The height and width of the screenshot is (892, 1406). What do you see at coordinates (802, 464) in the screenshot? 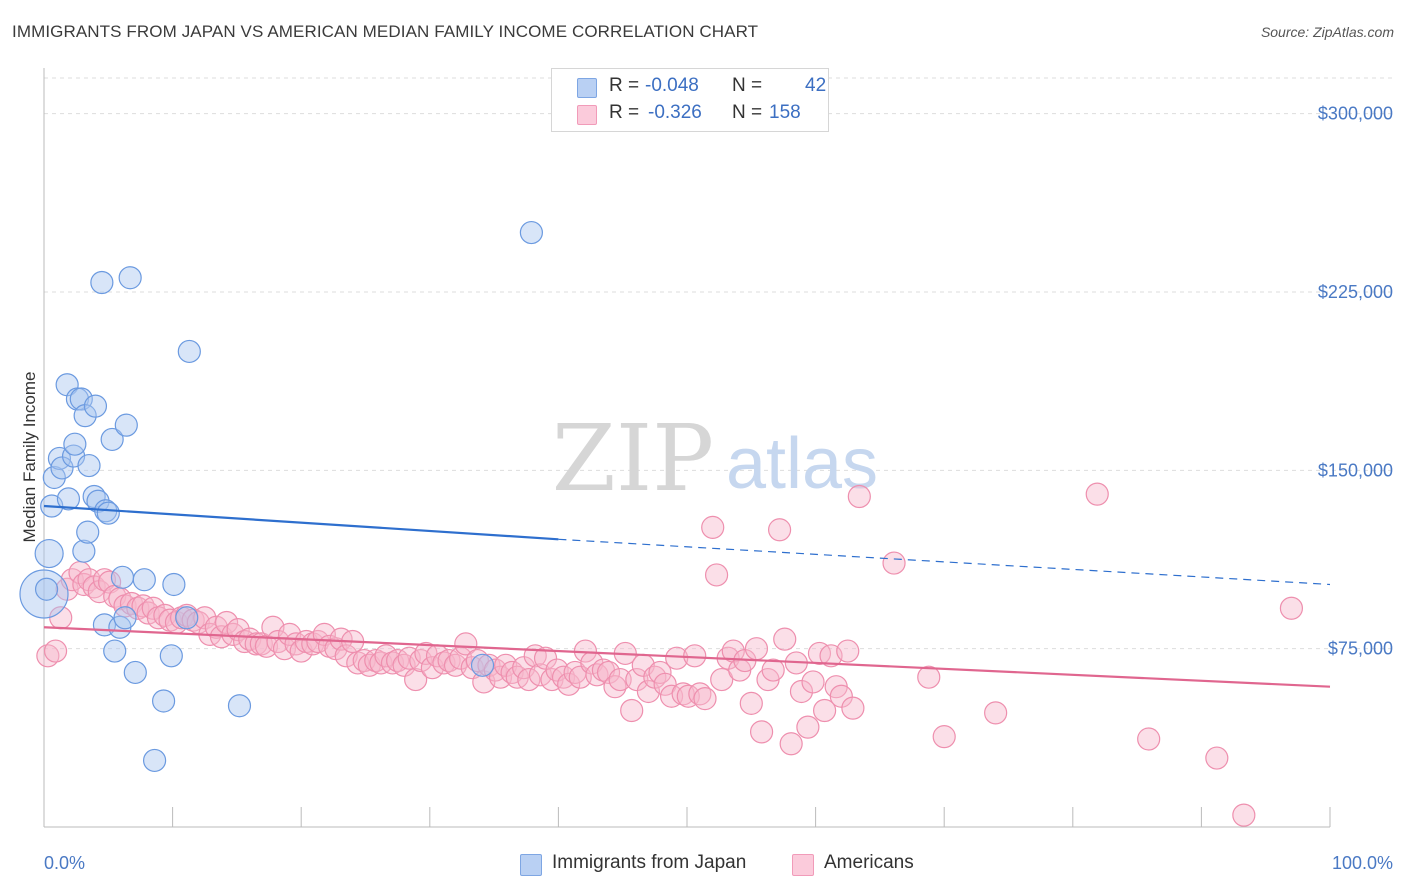
I see `watermark-atlas: atlas` at bounding box center [802, 464].